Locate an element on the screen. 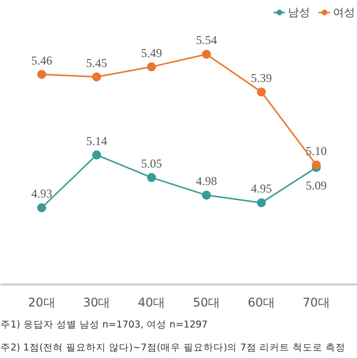 This screenshot has height=358, width=357. legend-label: 여성 is located at coordinates (344, 12).